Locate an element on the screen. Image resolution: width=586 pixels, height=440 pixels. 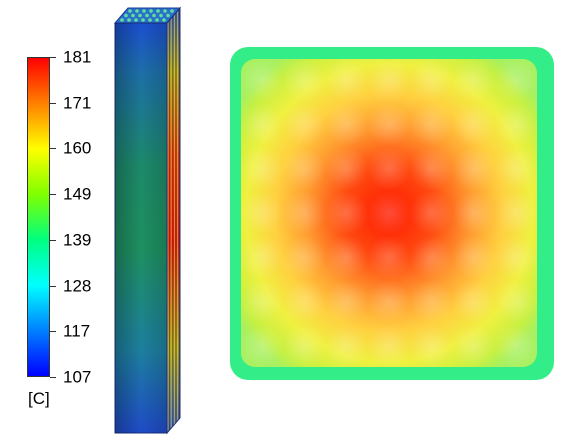
rod-ends-top is located at coordinates (147, 15).